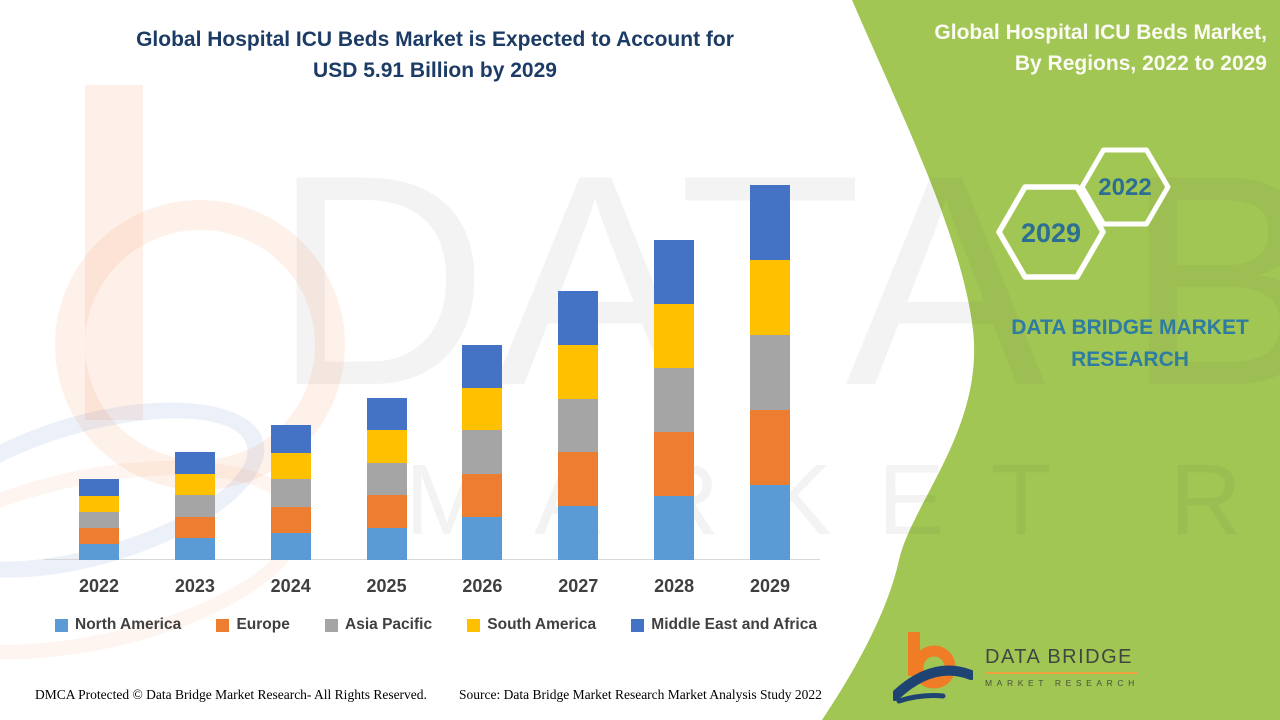 Image resolution: width=1280 pixels, height=720 pixels. I want to click on logo-subtitle: MARKET RESEARCH, so click(1062, 683).